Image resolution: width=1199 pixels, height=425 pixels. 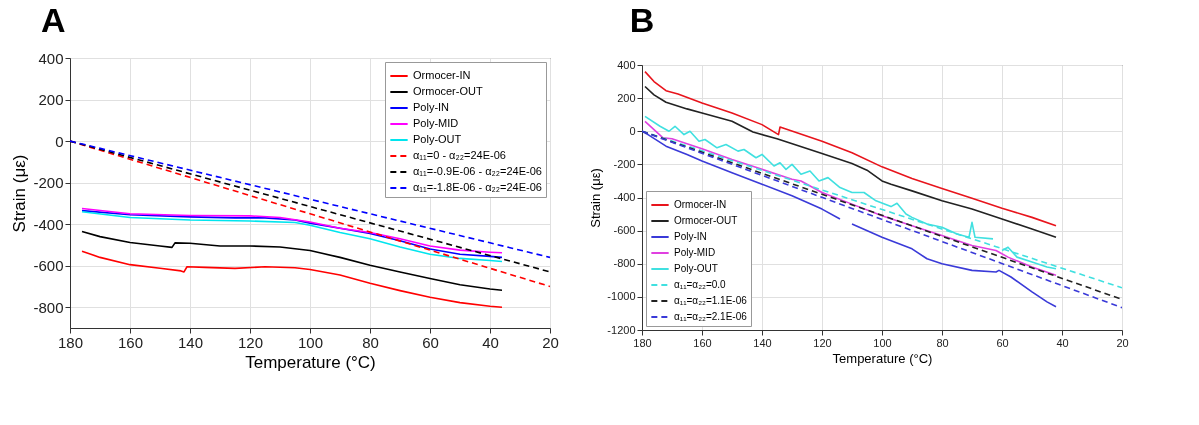 I want to click on y-tick-label: -1000, so click(x=621, y=296).